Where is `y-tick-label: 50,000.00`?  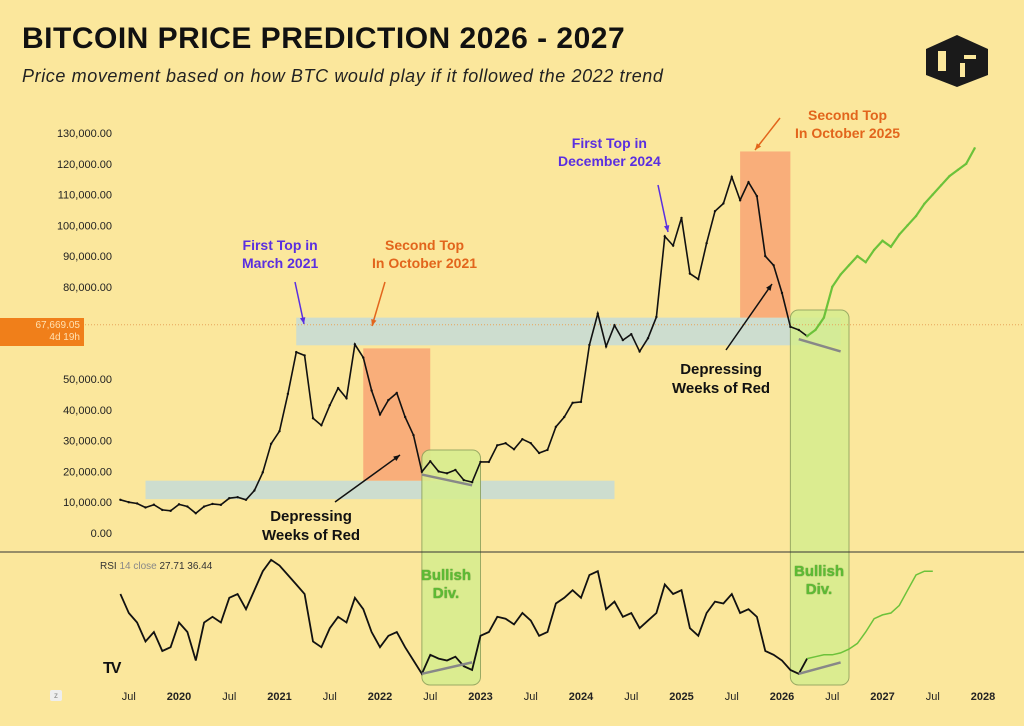
y-tick-label: 50,000.00 is located at coordinates (87, 380).